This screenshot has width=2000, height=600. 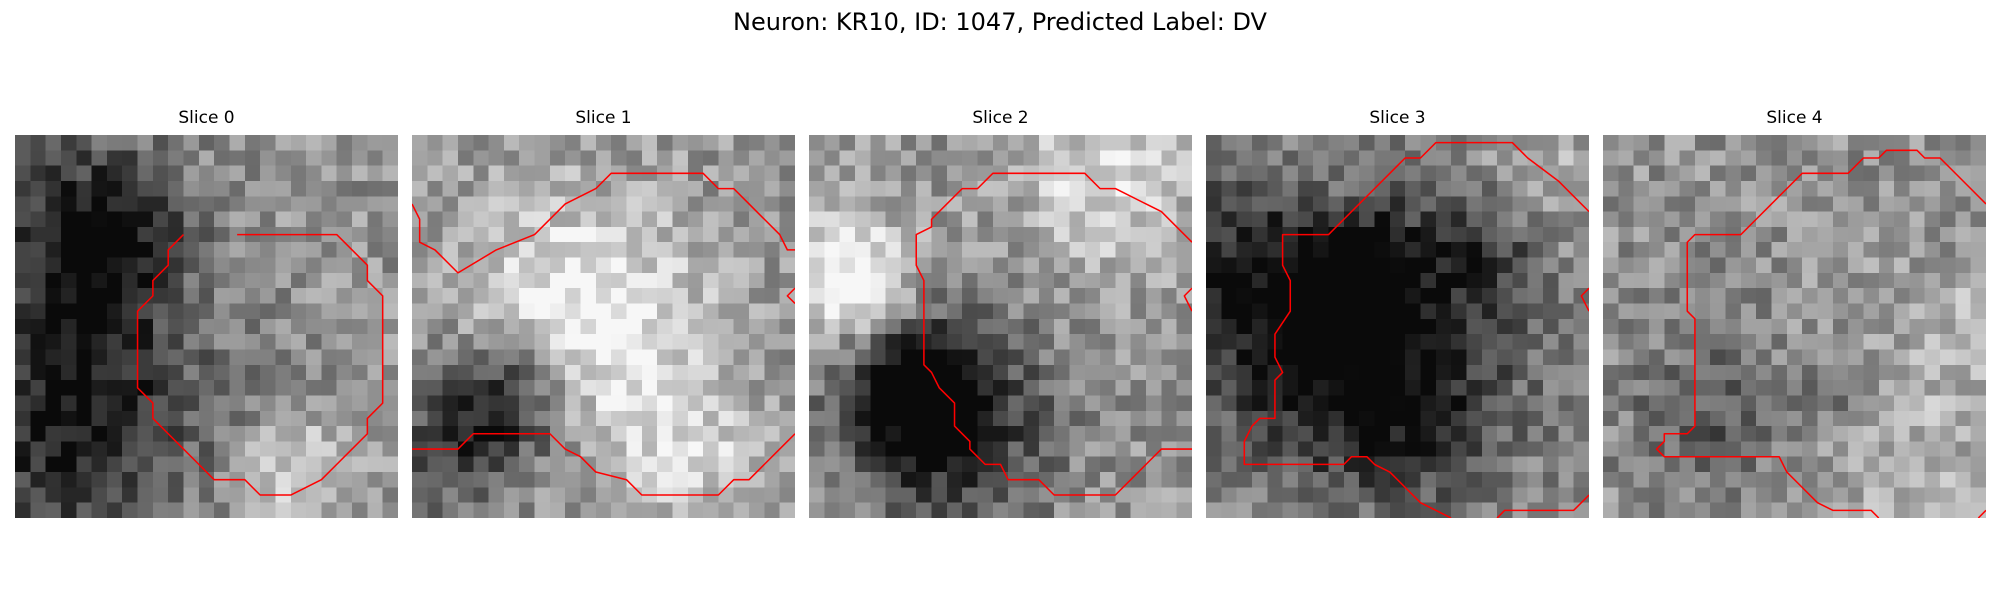 What do you see at coordinates (1794, 118) in the screenshot?
I see `slice-title: Slice 4` at bounding box center [1794, 118].